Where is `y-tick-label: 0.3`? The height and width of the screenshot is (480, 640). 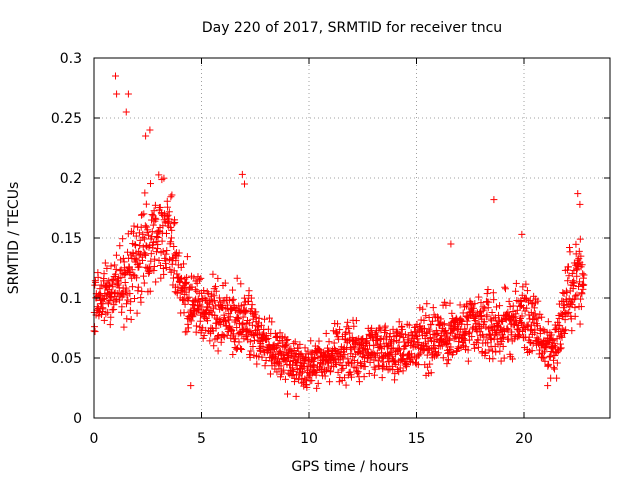
y-tick-label: 0.3 is located at coordinates (71, 59).